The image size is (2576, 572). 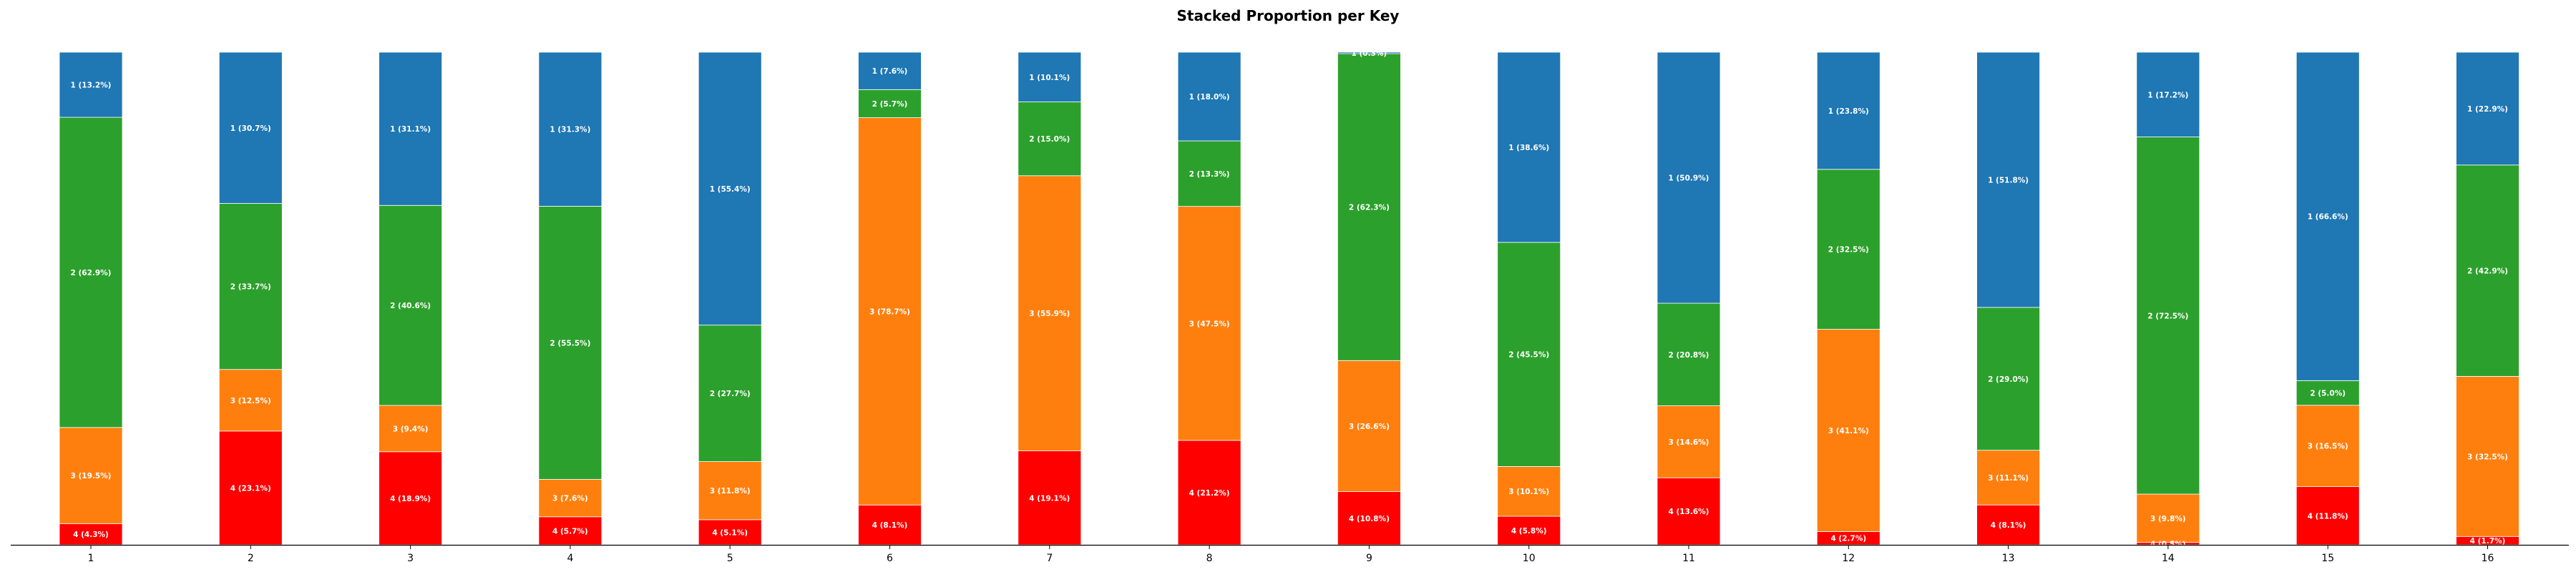 I want to click on bar-segment-key10-series2, so click(x=1529, y=354).